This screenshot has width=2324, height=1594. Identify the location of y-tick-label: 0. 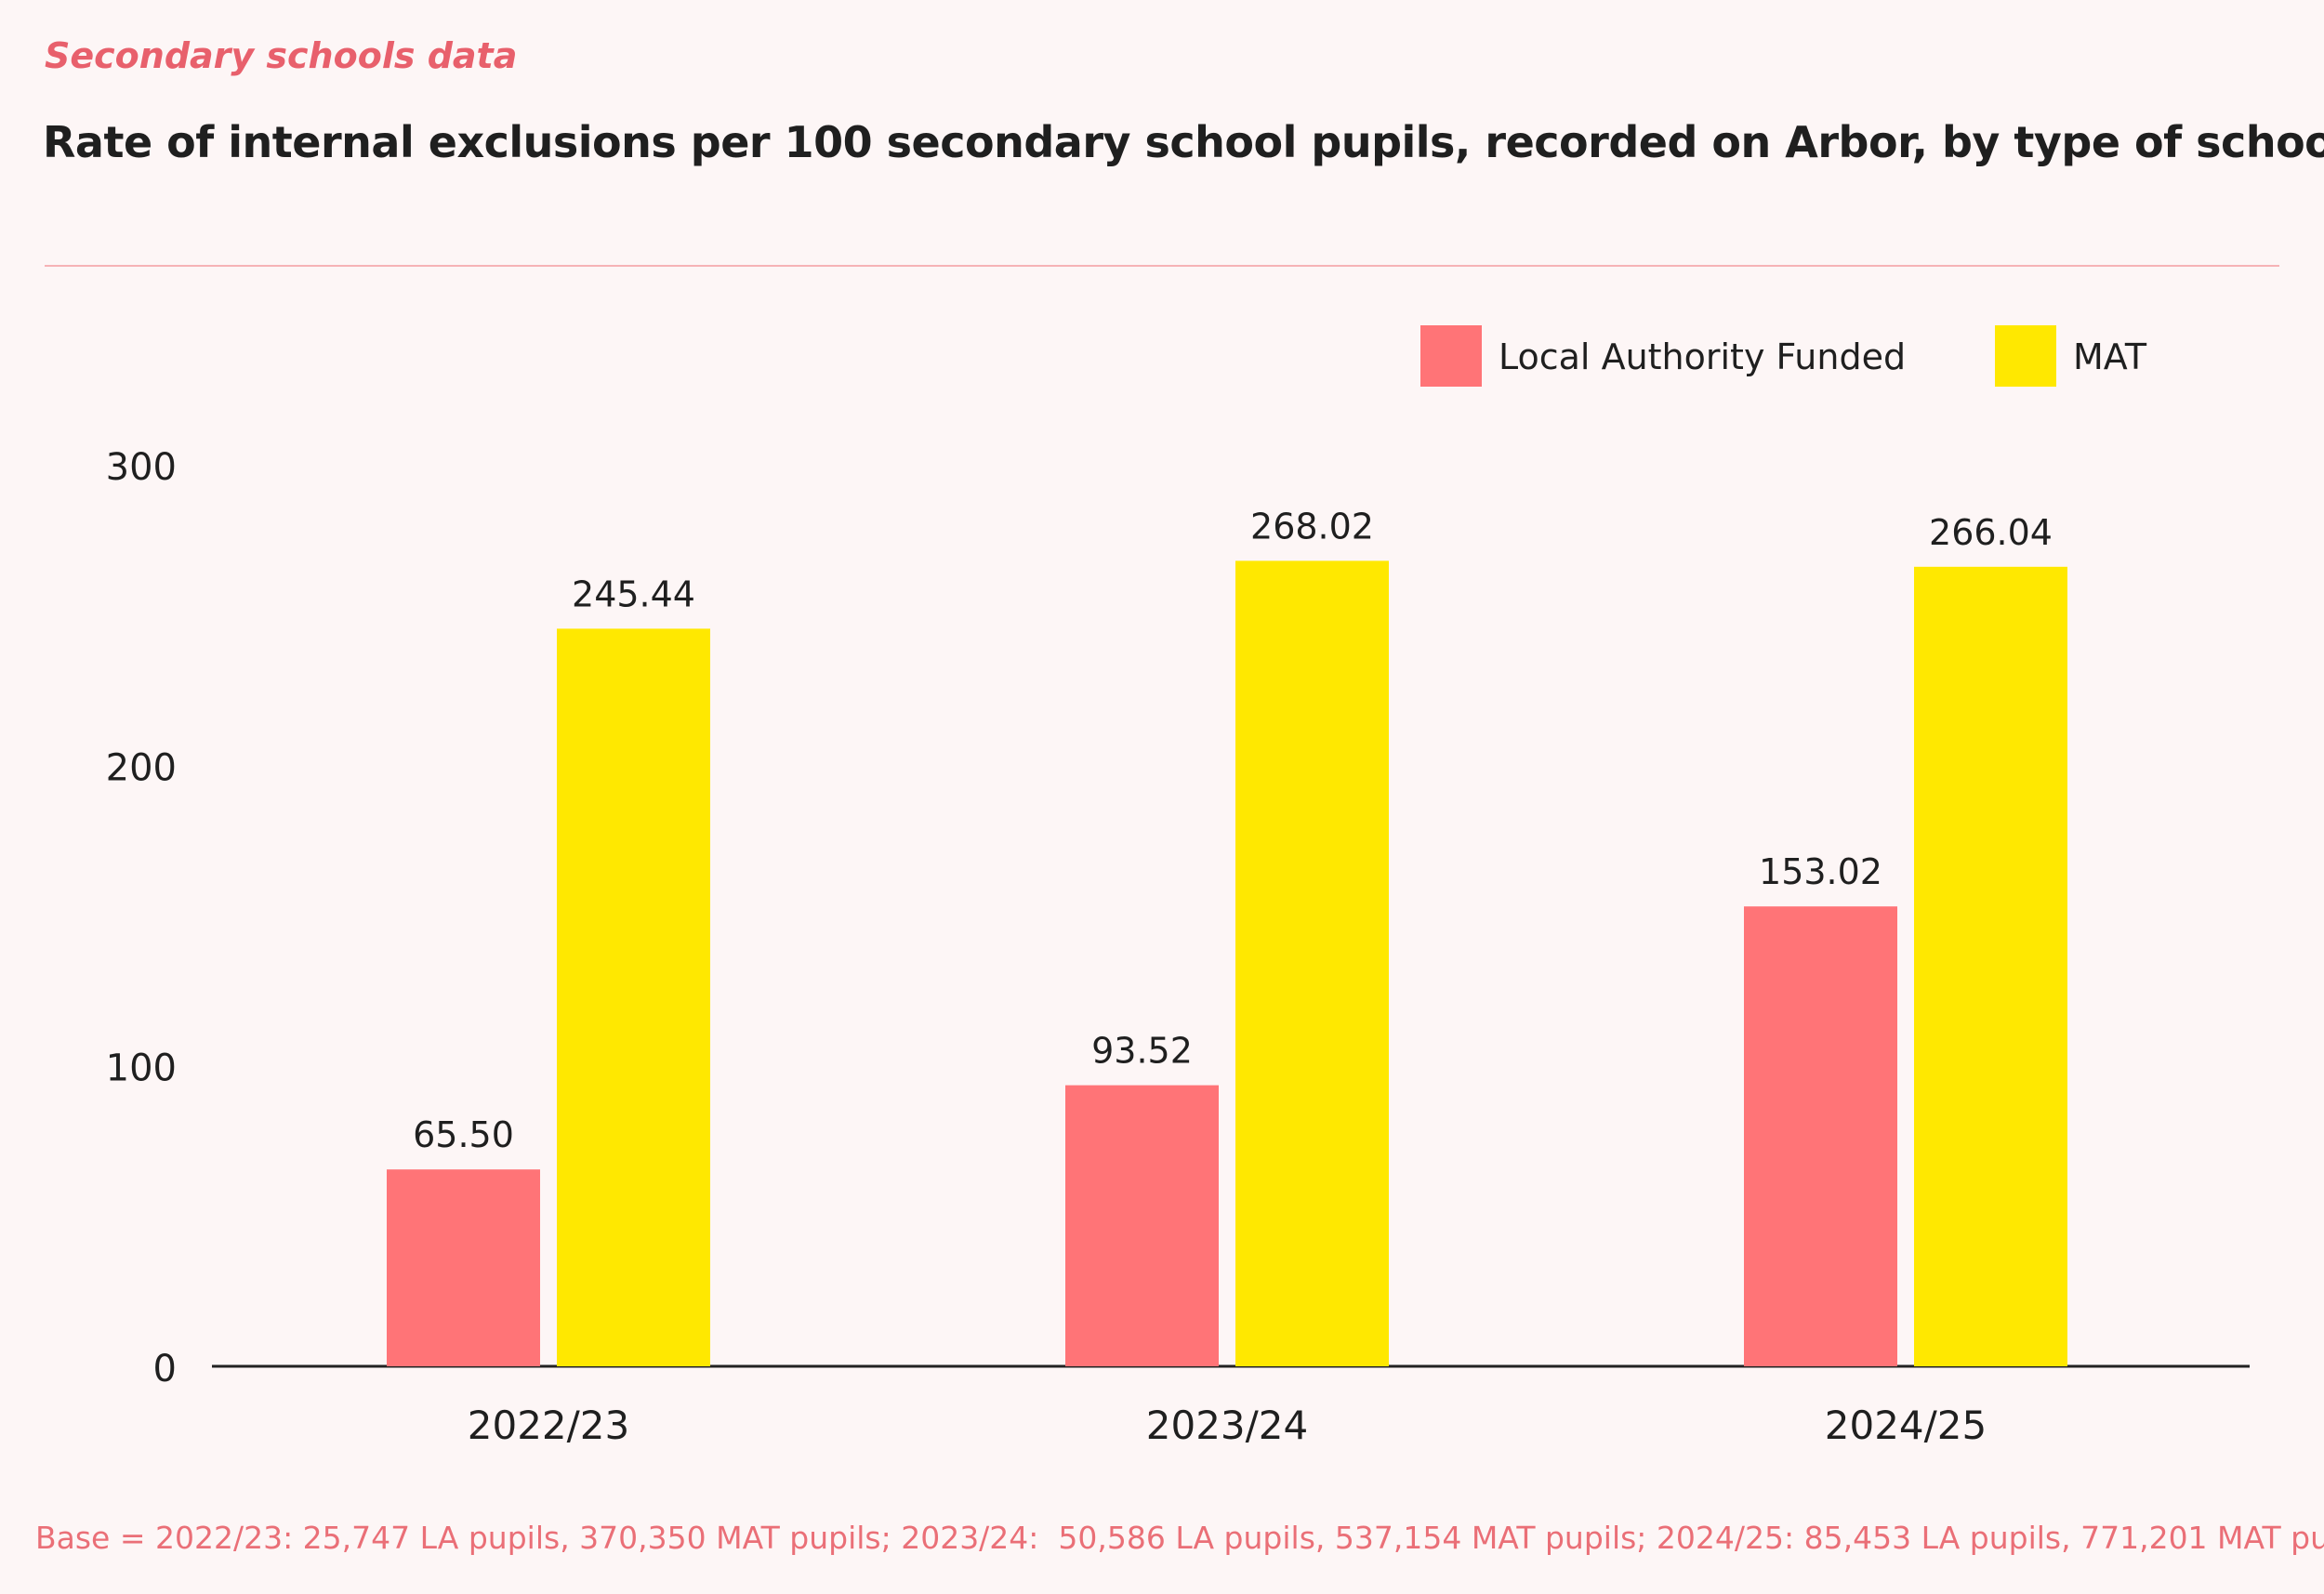
(165, 1369).